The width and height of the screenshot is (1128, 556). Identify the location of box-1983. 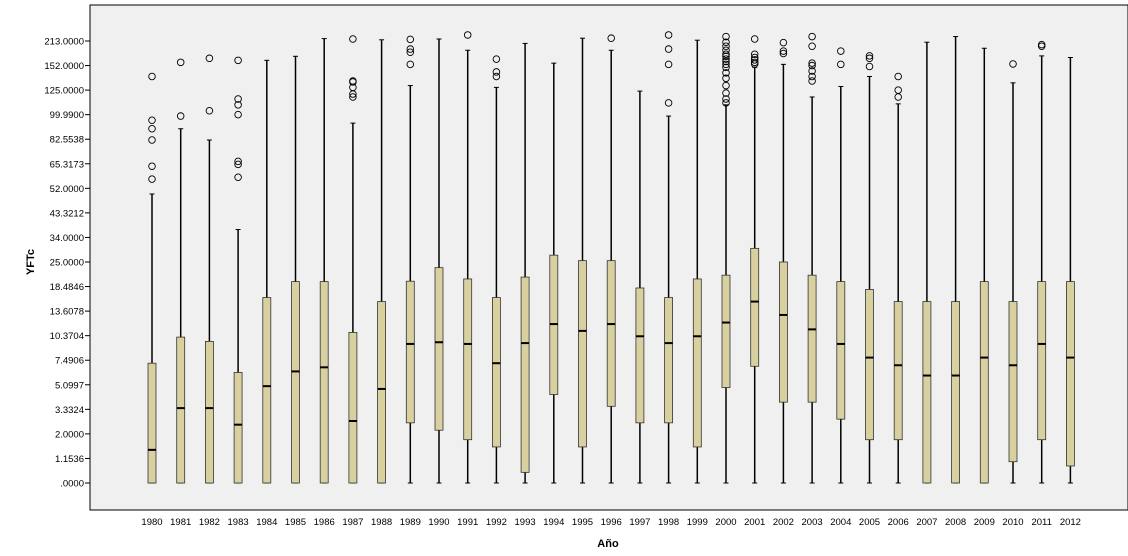
(238, 270).